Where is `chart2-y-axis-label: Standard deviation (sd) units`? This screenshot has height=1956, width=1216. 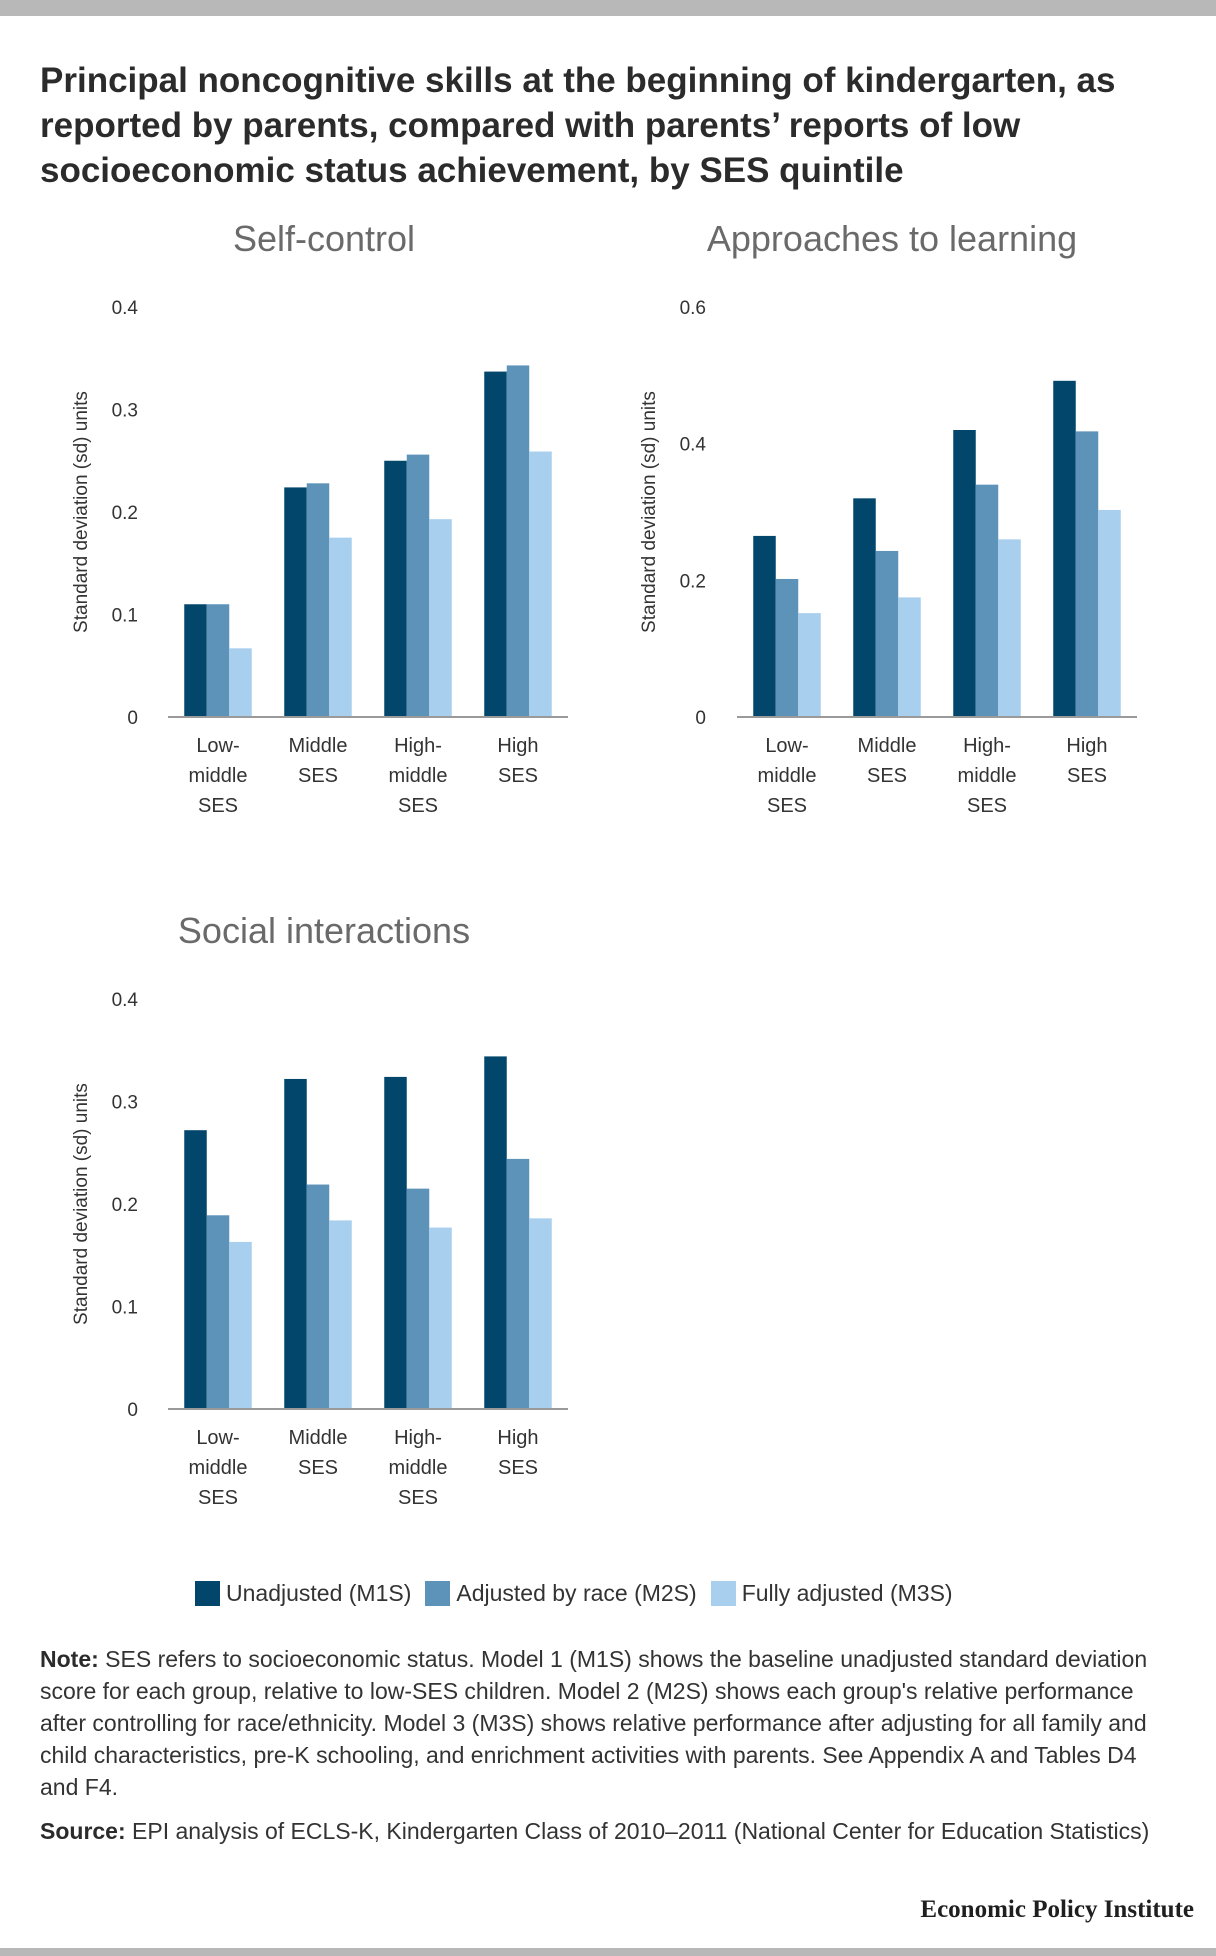 chart2-y-axis-label: Standard deviation (sd) units is located at coordinates (649, 512).